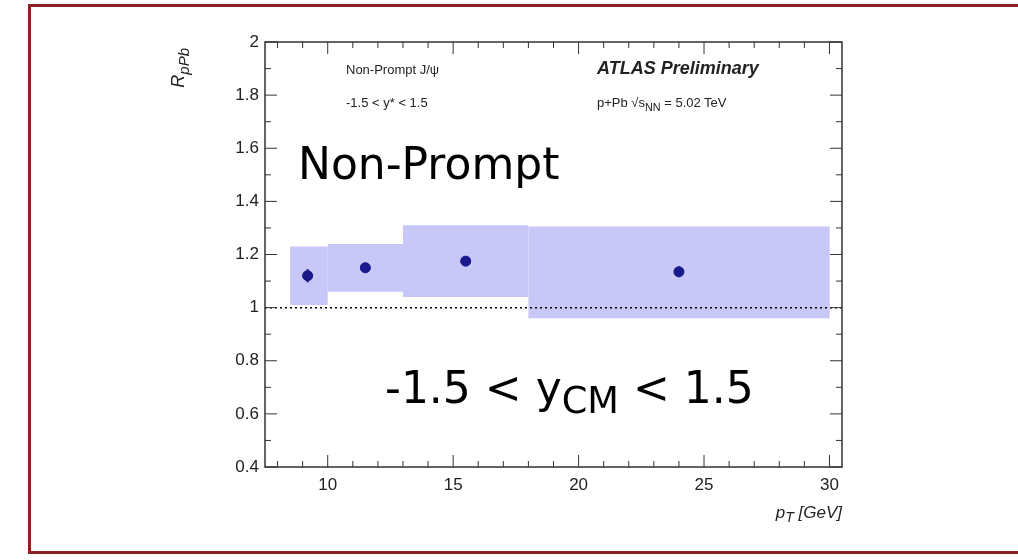 The height and width of the screenshot is (560, 1018). What do you see at coordinates (393, 69) in the screenshot?
I see `annotation: Non-Prompt J/ψ` at bounding box center [393, 69].